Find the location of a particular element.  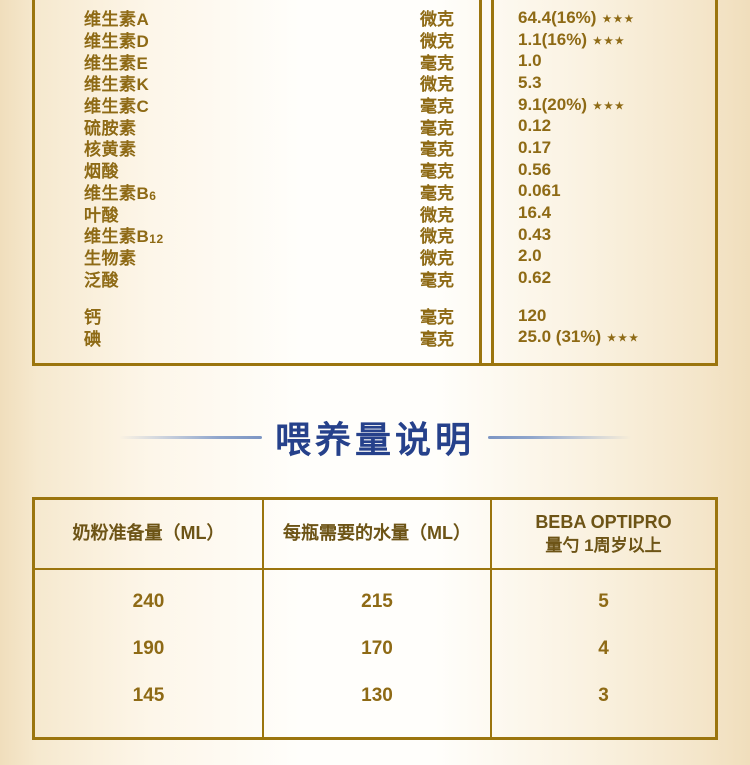

nutrient-value: 25.0 (31%) ★★★ is located at coordinates (579, 337).